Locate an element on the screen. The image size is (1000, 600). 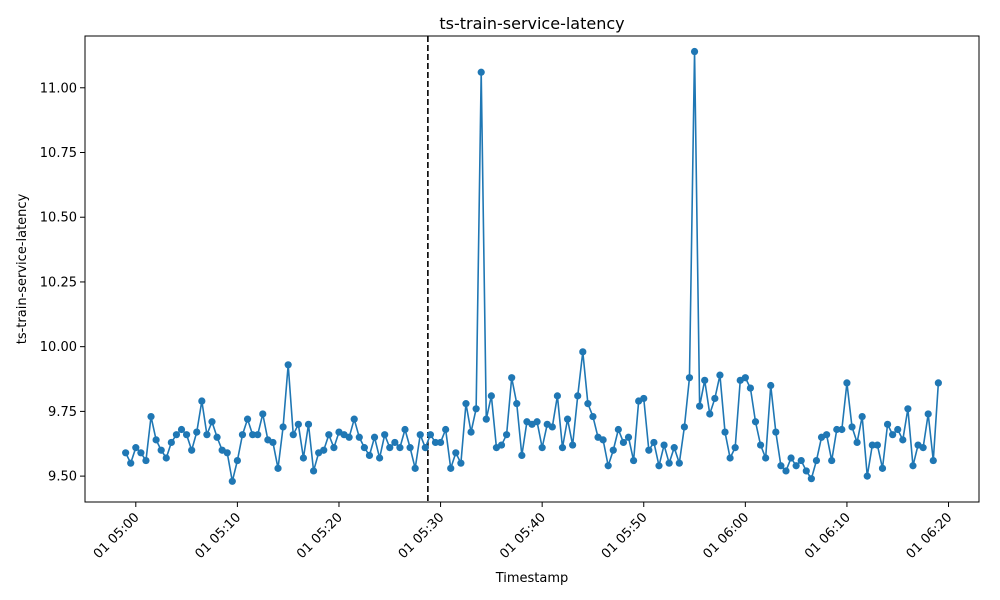
x-tick-label: 01 05:10 is located at coordinates (218, 536).